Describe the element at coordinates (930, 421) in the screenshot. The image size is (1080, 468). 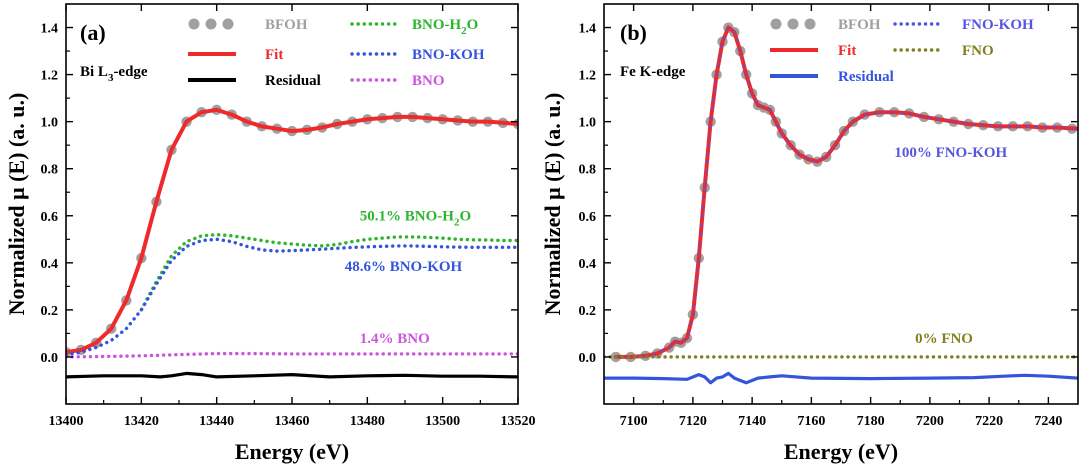
I see `x-tick-label: 7200` at that location.